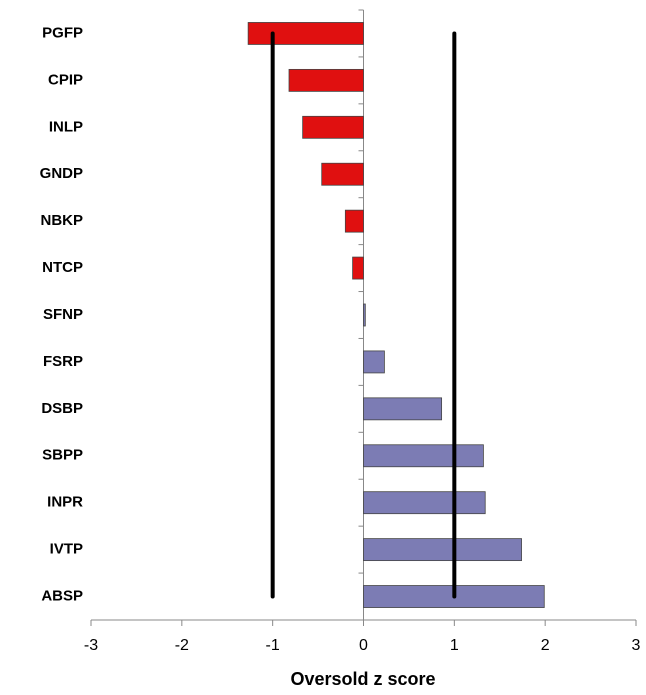 This screenshot has width=646, height=695. What do you see at coordinates (66, 126) in the screenshot?
I see `y-tick-label: INLP` at bounding box center [66, 126].